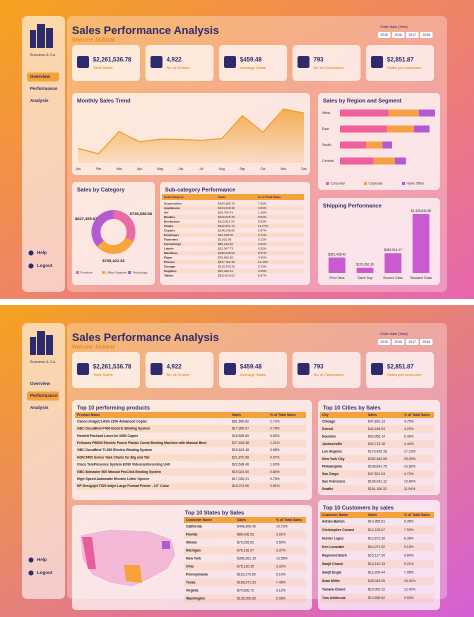 The image size is (474, 617). I want to click on x-tick-label: Nov, so click(284, 169).